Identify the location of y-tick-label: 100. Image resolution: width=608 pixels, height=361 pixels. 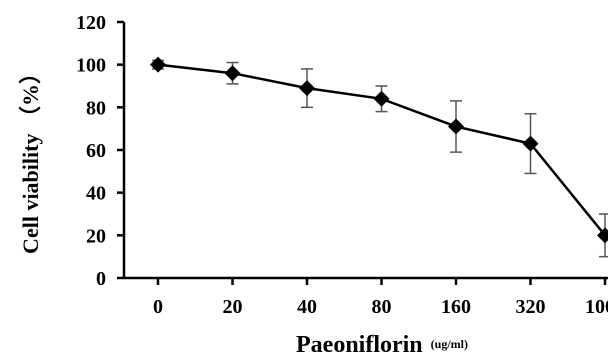
(91, 66).